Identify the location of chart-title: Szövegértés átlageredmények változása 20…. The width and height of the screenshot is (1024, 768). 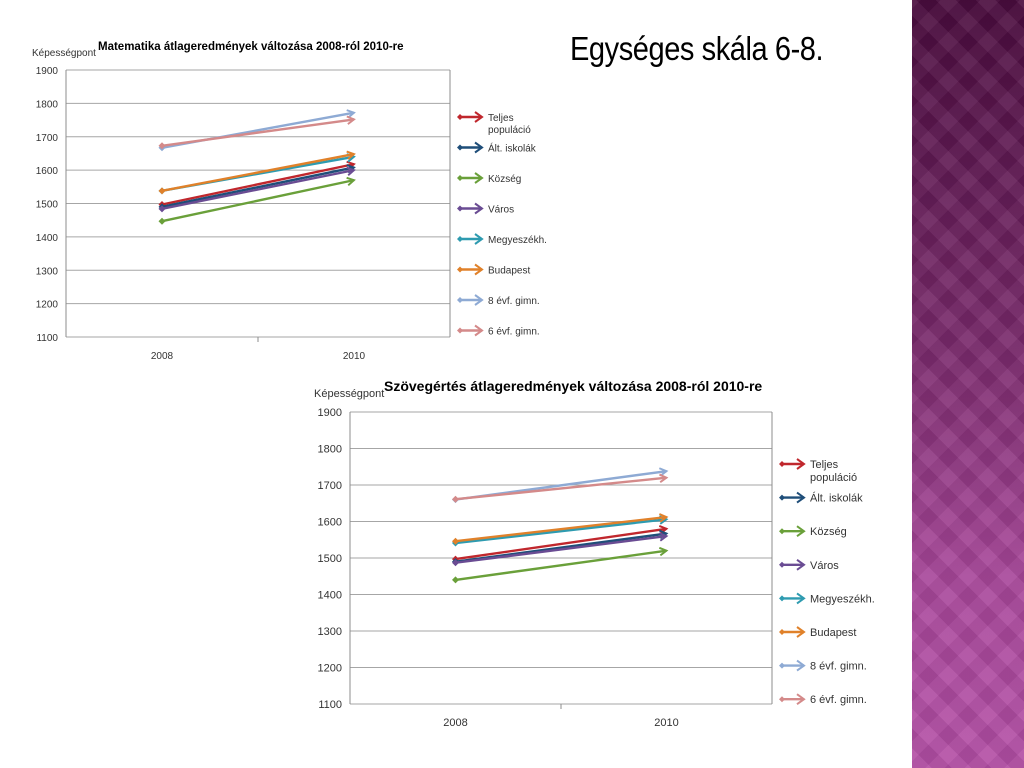
(573, 386).